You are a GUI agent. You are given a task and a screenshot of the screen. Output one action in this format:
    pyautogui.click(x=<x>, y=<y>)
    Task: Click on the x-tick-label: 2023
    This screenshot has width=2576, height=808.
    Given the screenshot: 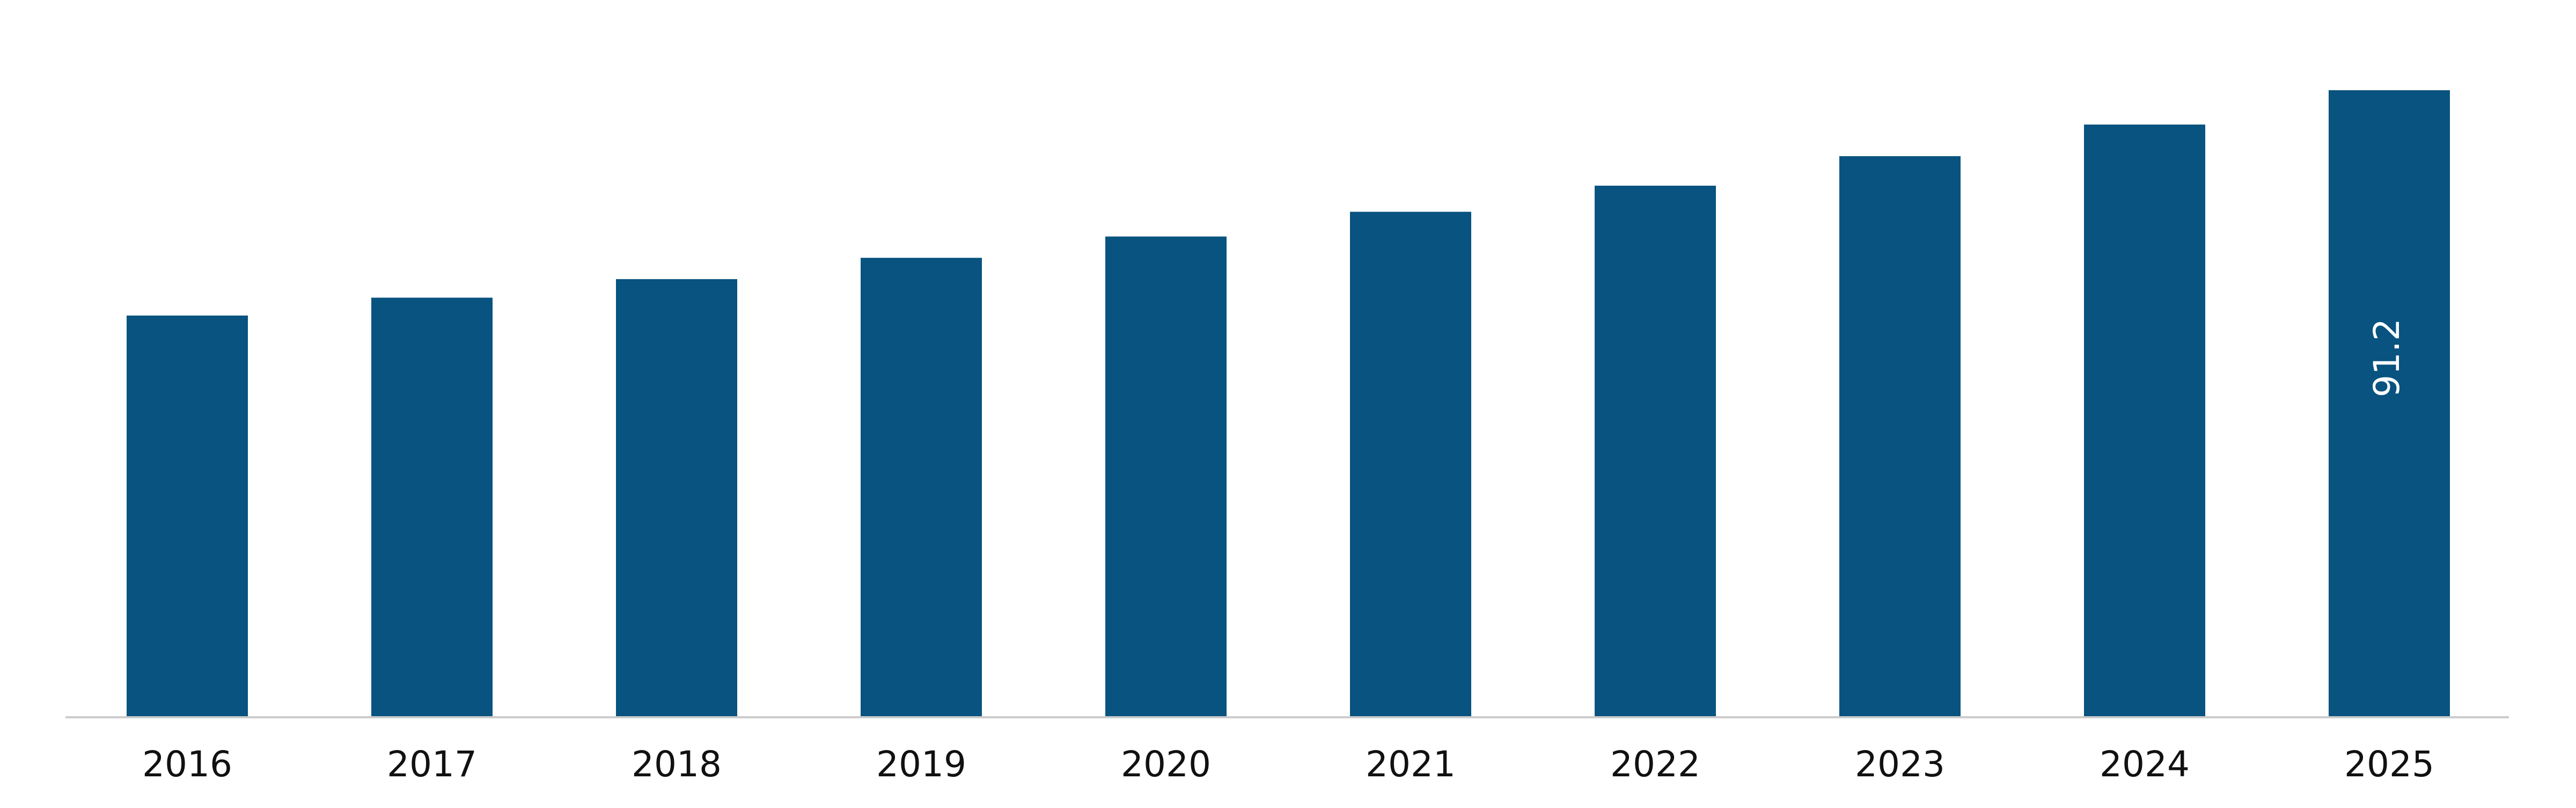 What is the action you would take?
    pyautogui.click(x=1900, y=764)
    